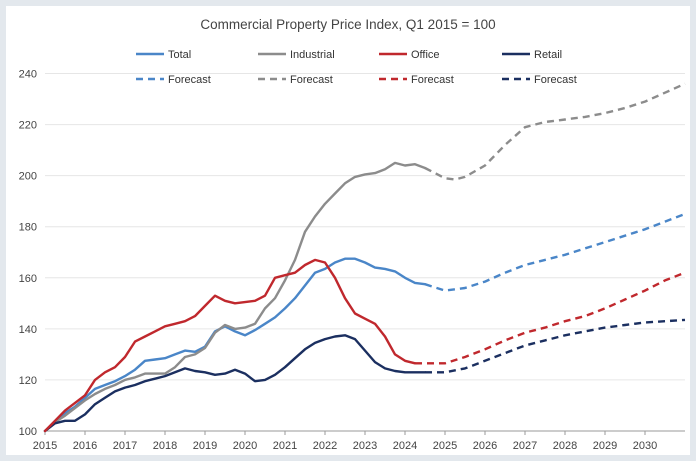 This screenshot has width=696, height=461. Describe the element at coordinates (425, 55) in the screenshot. I see `legend-label: Office` at that location.